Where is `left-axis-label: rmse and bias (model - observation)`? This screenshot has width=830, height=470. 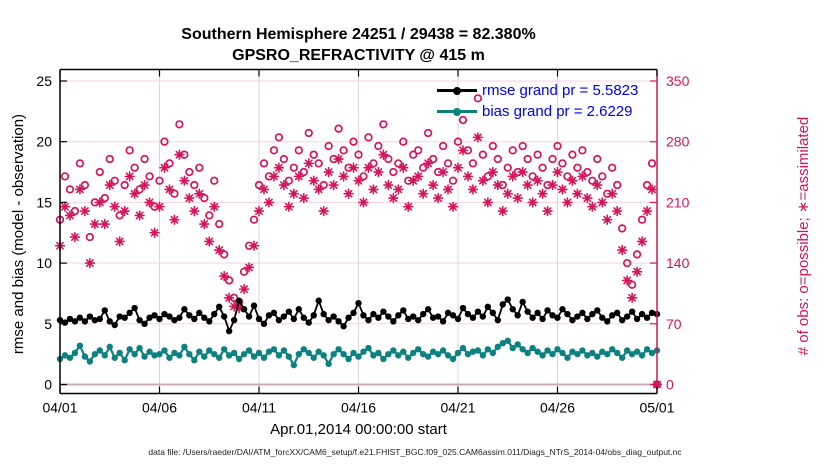 left-axis-label: rmse and bias (model - observation) is located at coordinates (18, 234).